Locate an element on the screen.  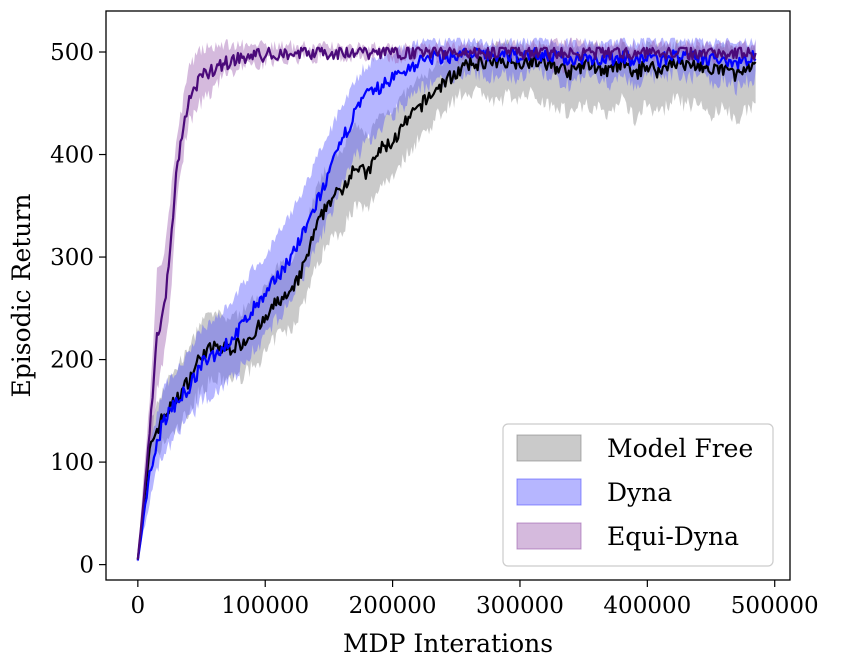
x-axis-label: MDP Interations is located at coordinates (448, 643).